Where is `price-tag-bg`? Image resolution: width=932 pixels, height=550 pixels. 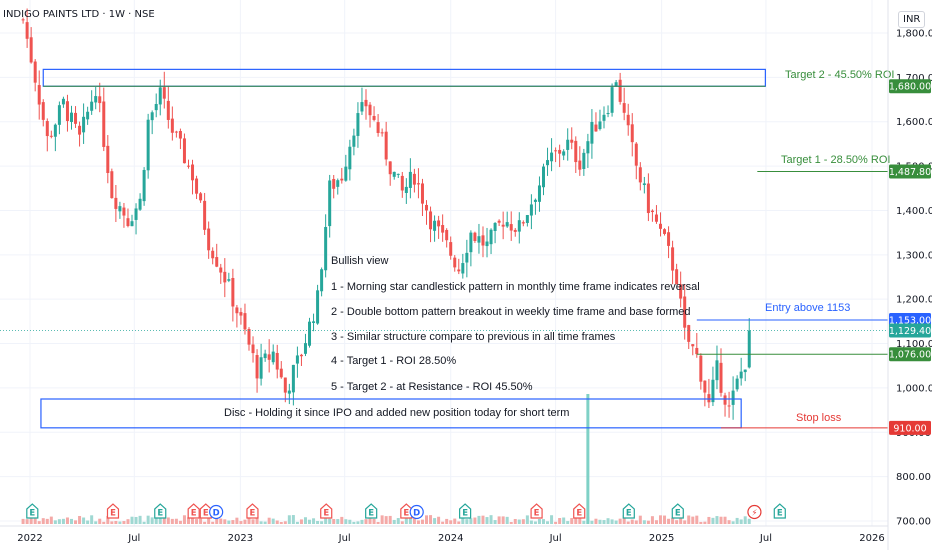
price-tag-bg is located at coordinates (910, 427).